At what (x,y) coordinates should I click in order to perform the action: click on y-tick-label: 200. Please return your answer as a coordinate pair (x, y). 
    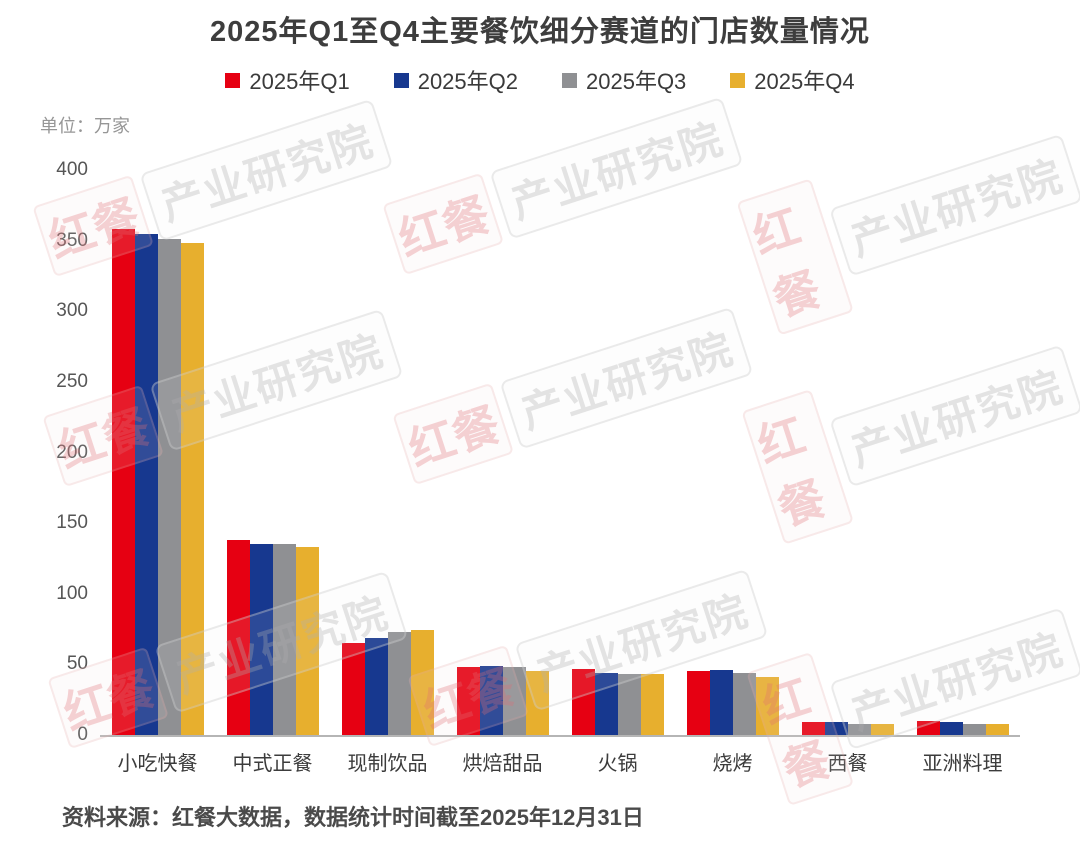
    Looking at the image, I should click on (72, 452).